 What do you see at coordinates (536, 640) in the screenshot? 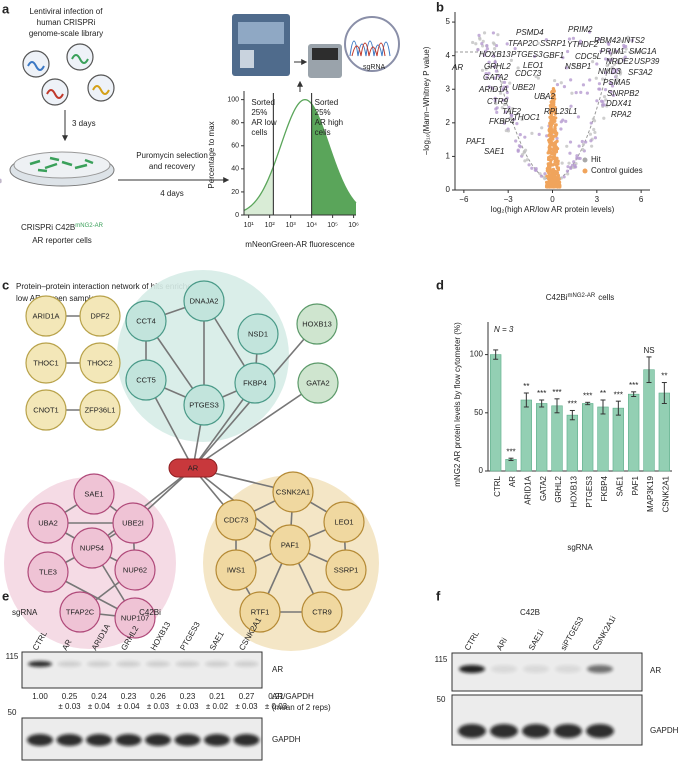
I see `lane-label: SAE1i` at bounding box center [536, 640].